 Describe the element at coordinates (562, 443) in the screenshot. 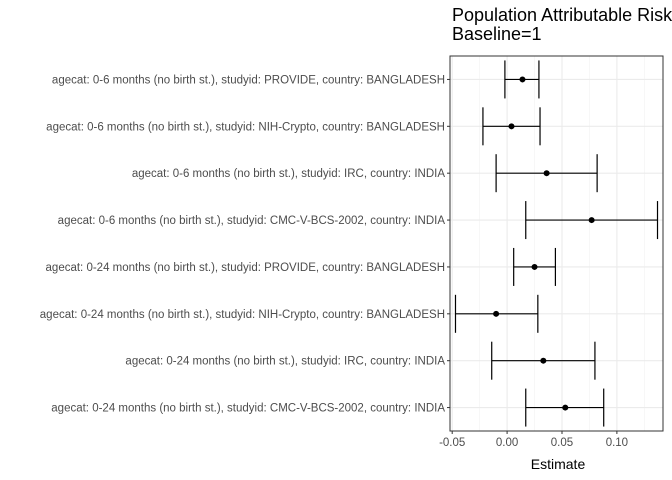

I see `x-tick-label: 0.05` at that location.